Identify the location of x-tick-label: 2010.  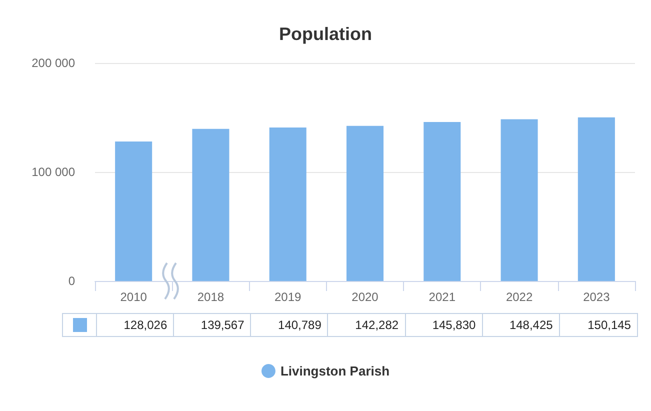
(134, 297).